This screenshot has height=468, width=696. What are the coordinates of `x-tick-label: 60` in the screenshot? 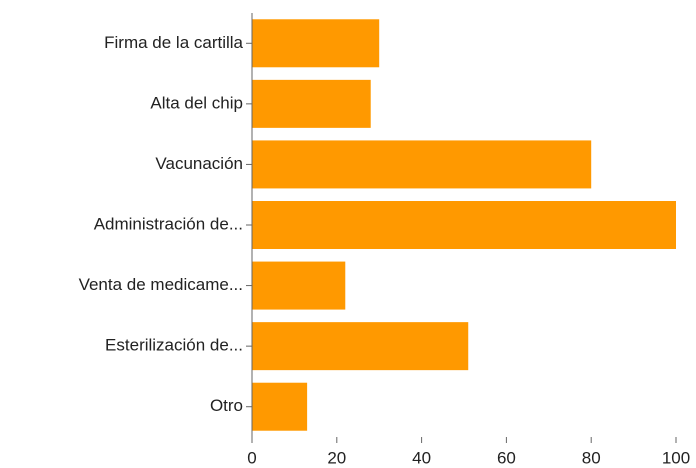 It's located at (506, 457).